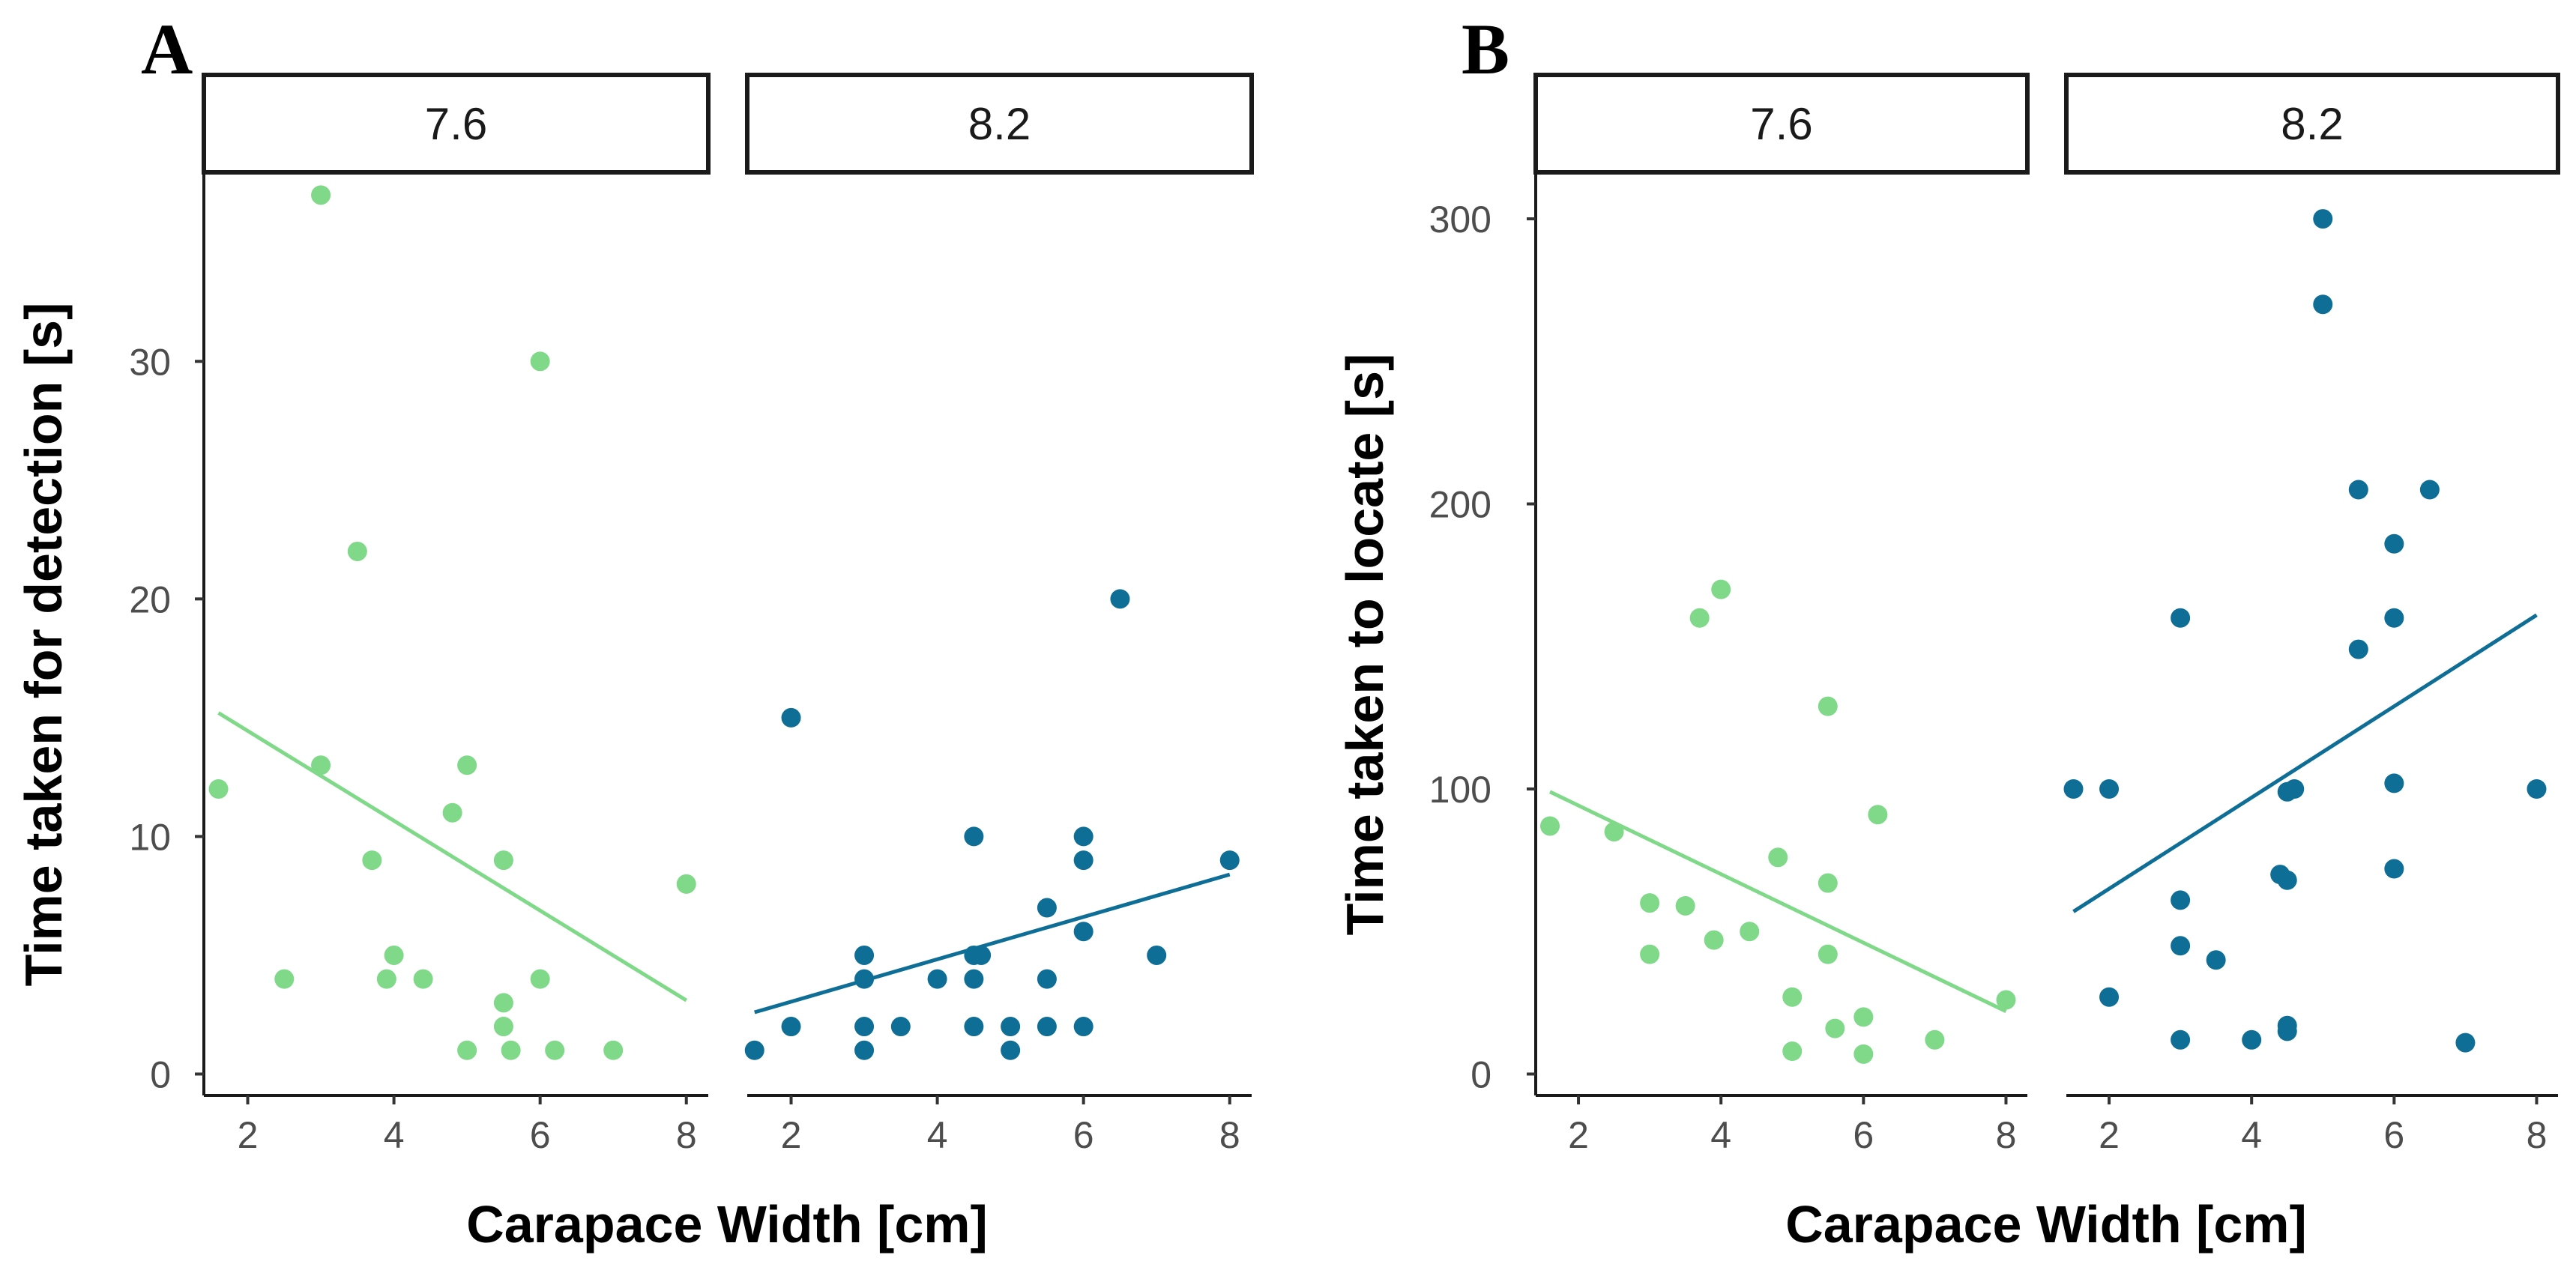  I want to click on y-tick-label: 100, so click(1460, 790).